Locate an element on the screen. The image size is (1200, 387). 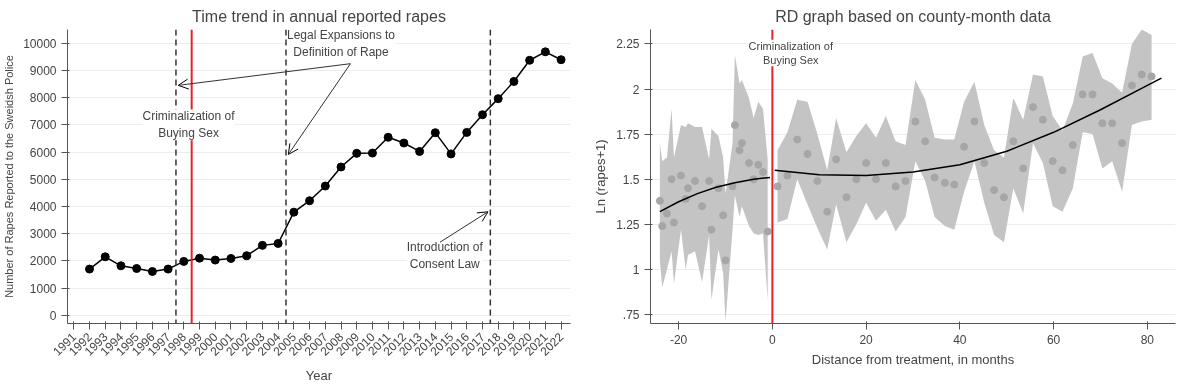
y-axis-title: Number of Rapes Reported to the Sweidsh Police is located at coordinates (9, 176).